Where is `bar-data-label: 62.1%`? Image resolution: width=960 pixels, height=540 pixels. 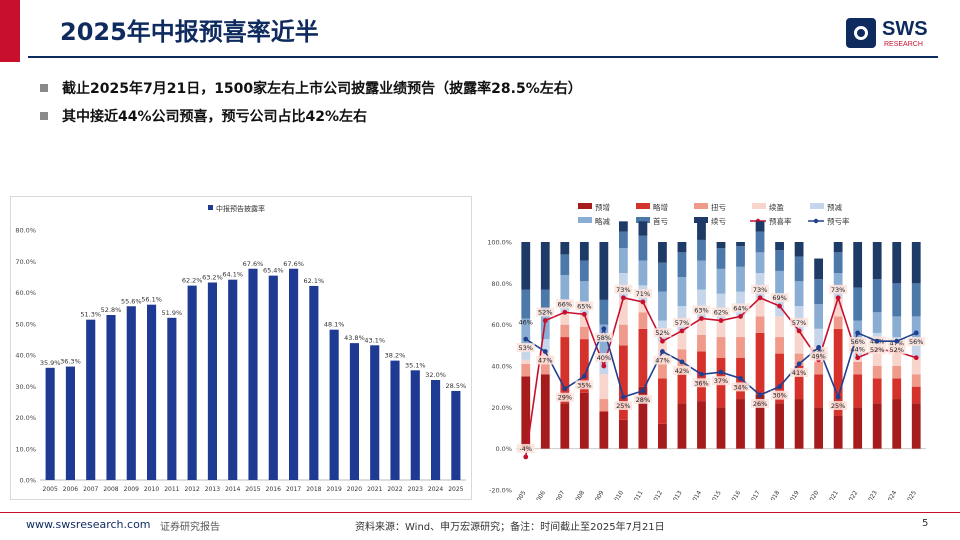
bar-data-label: 62.1% is located at coordinates (314, 281).